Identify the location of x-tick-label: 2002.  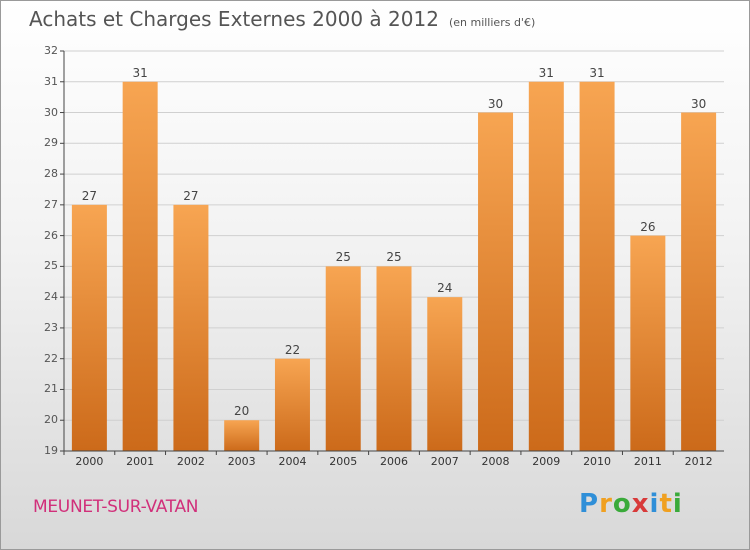
(190, 461).